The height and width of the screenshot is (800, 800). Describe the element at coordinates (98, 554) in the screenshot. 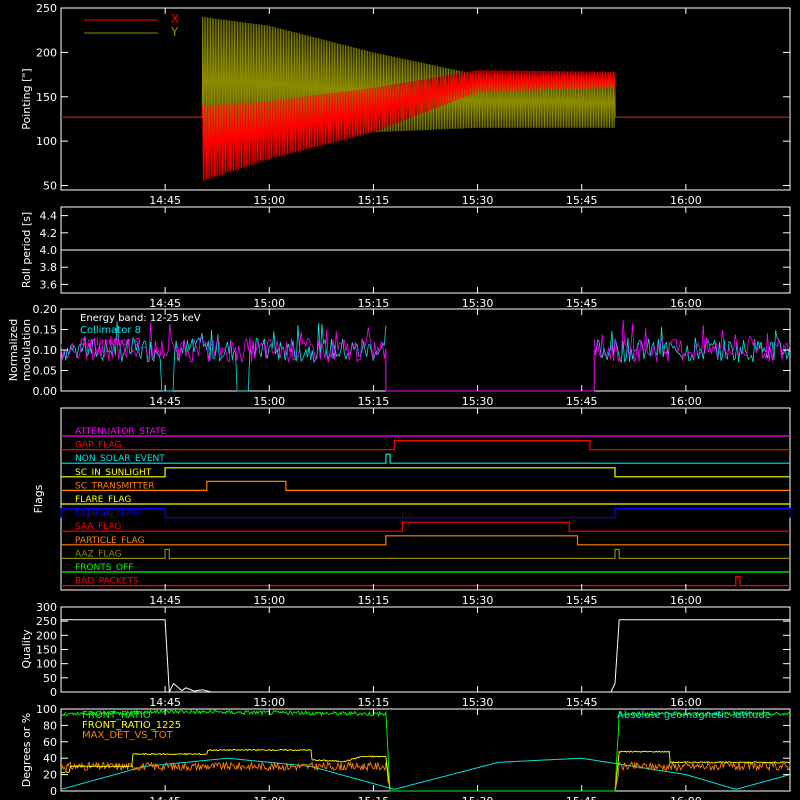

I see `flag-label-aaz-flag: AAZ_FLAG` at that location.